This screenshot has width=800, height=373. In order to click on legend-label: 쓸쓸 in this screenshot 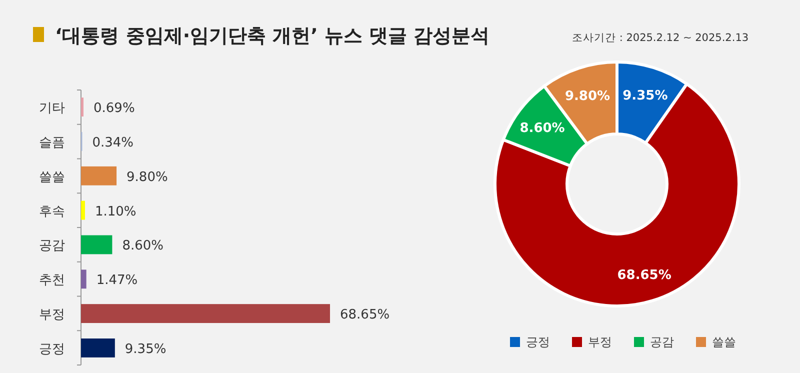, I will do `click(724, 342)`.